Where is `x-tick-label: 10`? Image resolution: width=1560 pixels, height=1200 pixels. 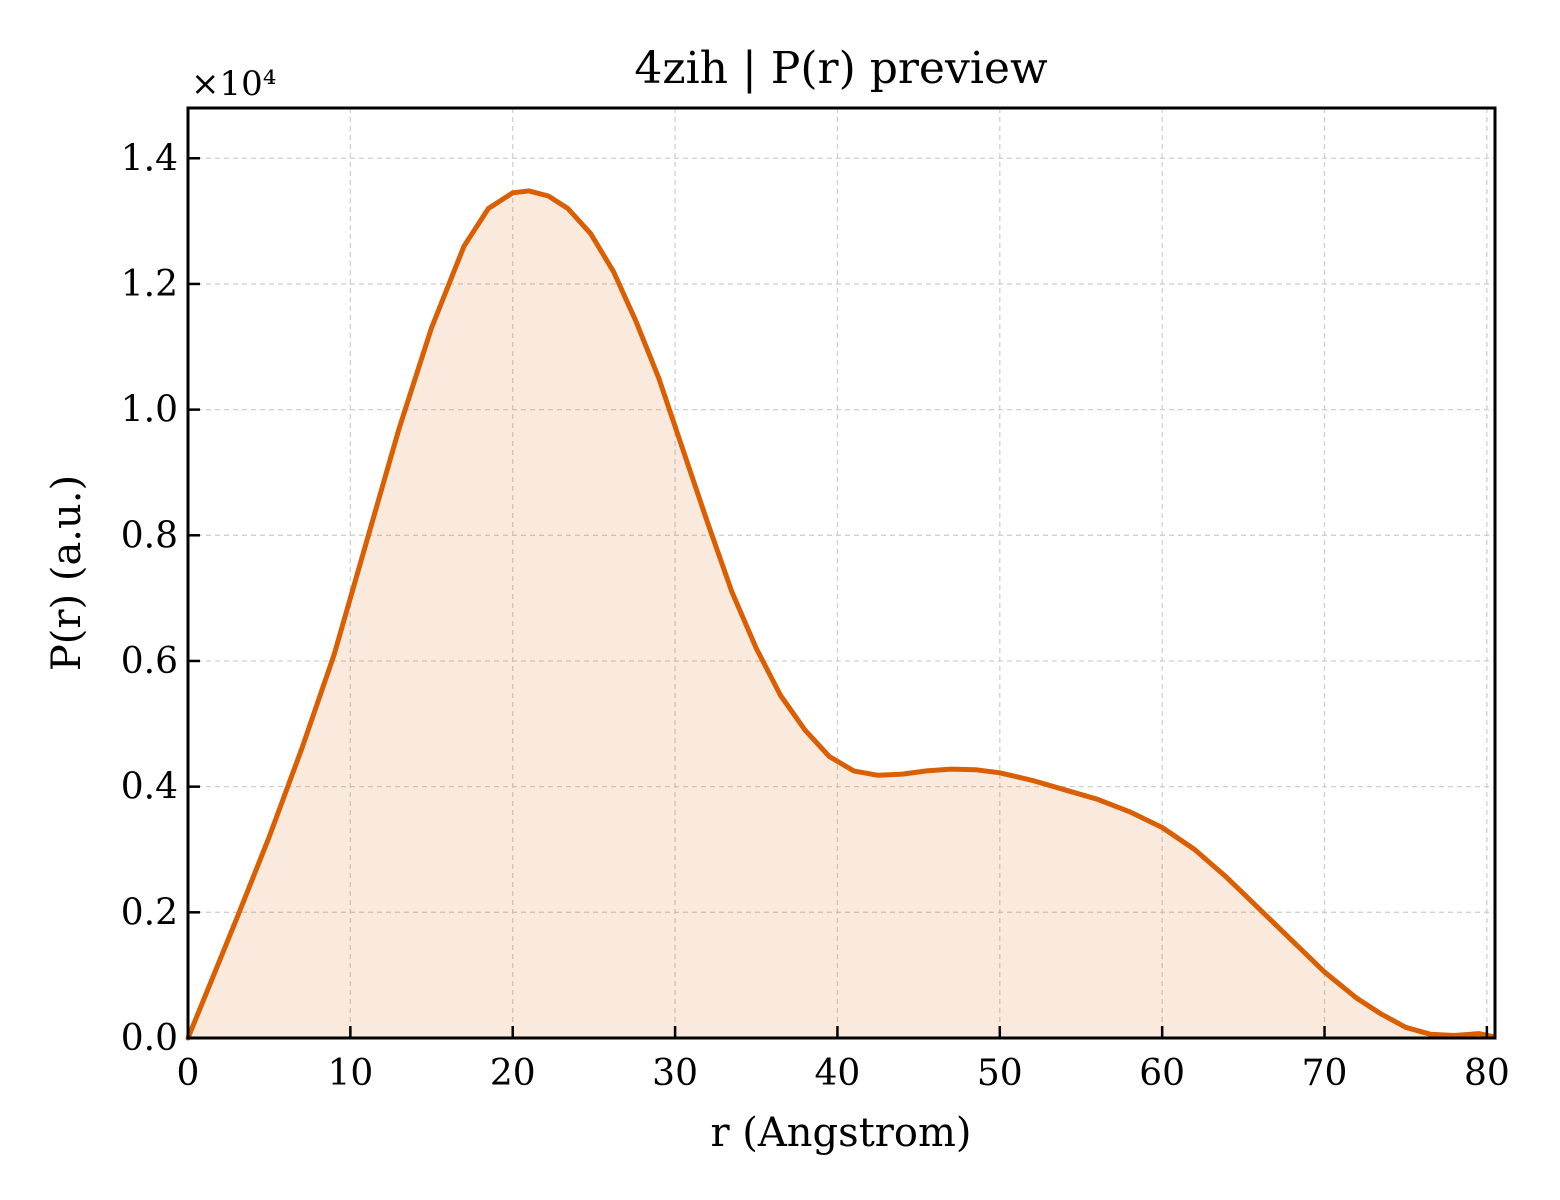 x-tick-label: 10 is located at coordinates (350, 1073).